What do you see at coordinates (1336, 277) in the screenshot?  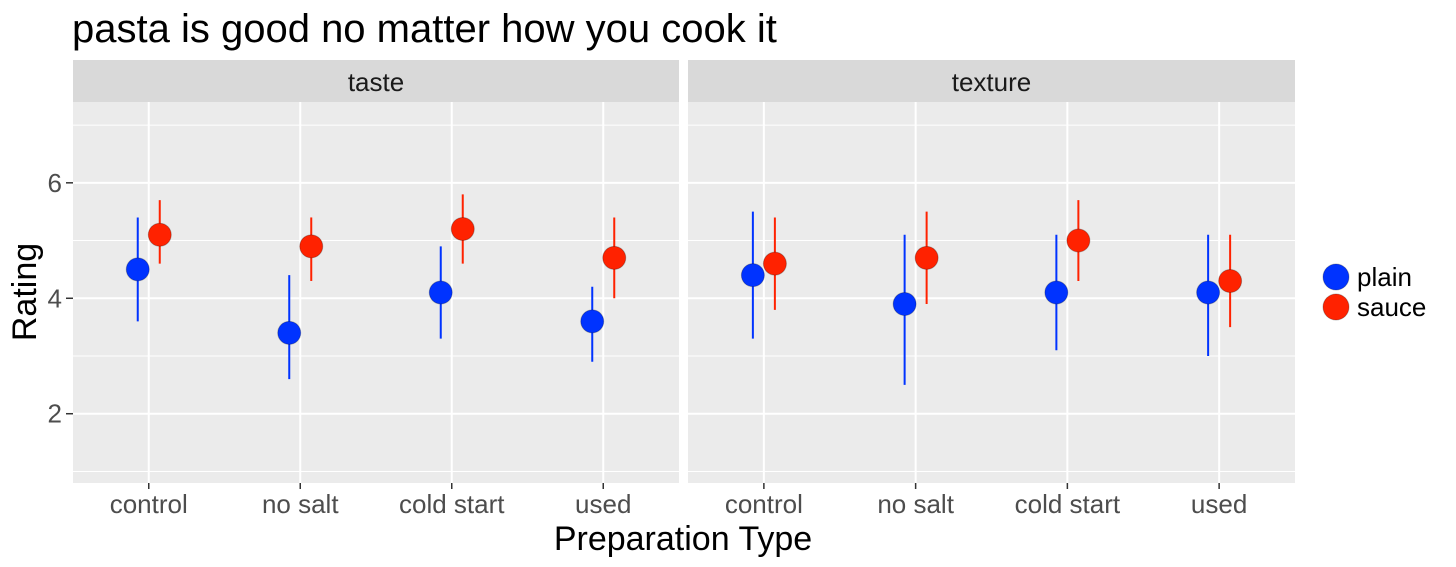 I see `legend-key-plain` at bounding box center [1336, 277].